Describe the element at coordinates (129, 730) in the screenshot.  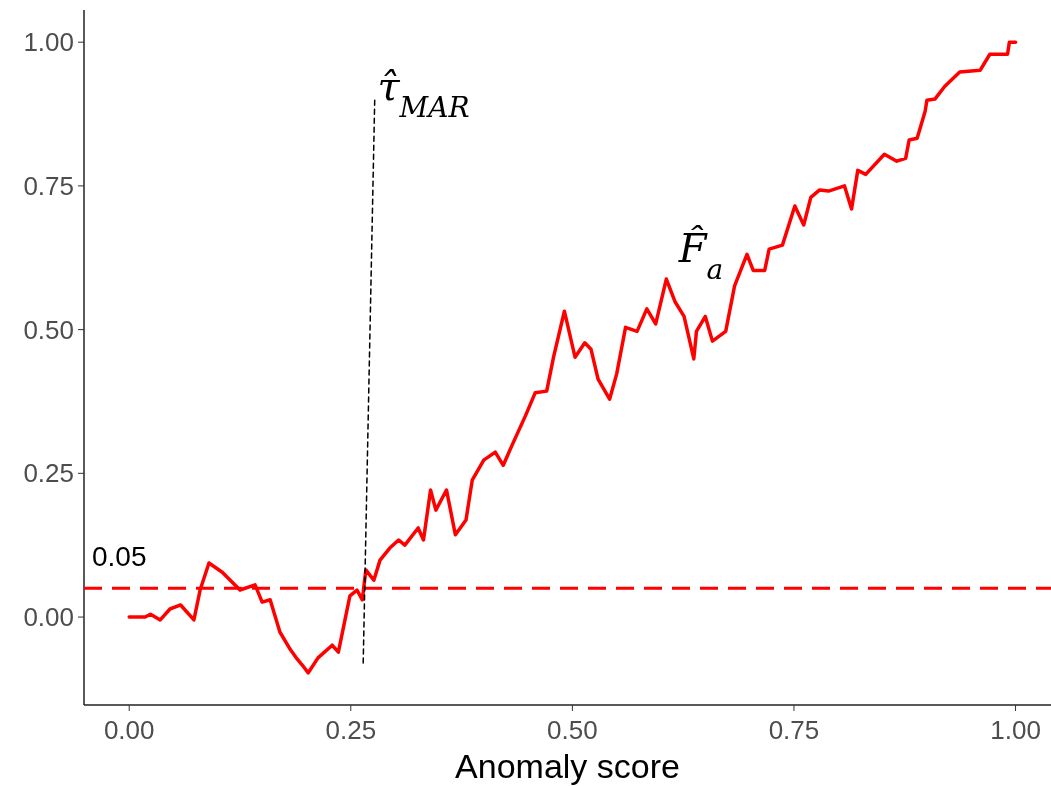
I see `x-tick-label: 0.00` at that location.